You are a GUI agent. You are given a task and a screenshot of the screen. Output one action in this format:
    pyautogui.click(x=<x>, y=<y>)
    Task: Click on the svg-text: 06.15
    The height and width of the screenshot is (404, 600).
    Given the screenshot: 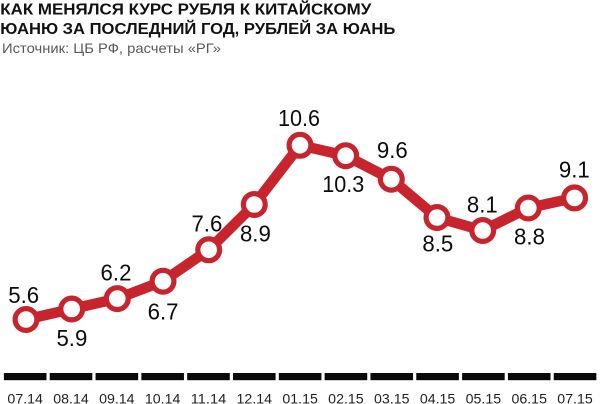 What is the action you would take?
    pyautogui.click(x=529, y=397)
    